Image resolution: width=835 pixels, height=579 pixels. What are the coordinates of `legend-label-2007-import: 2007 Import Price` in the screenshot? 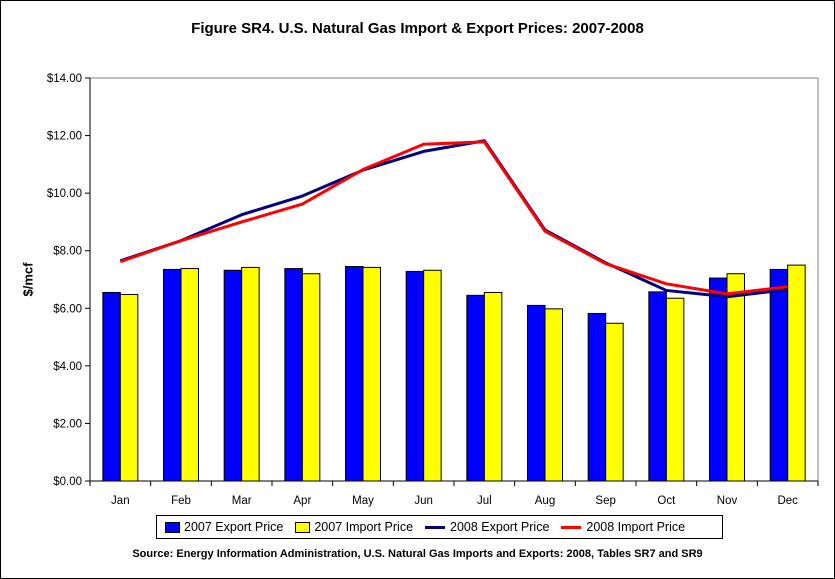 It's located at (364, 527).